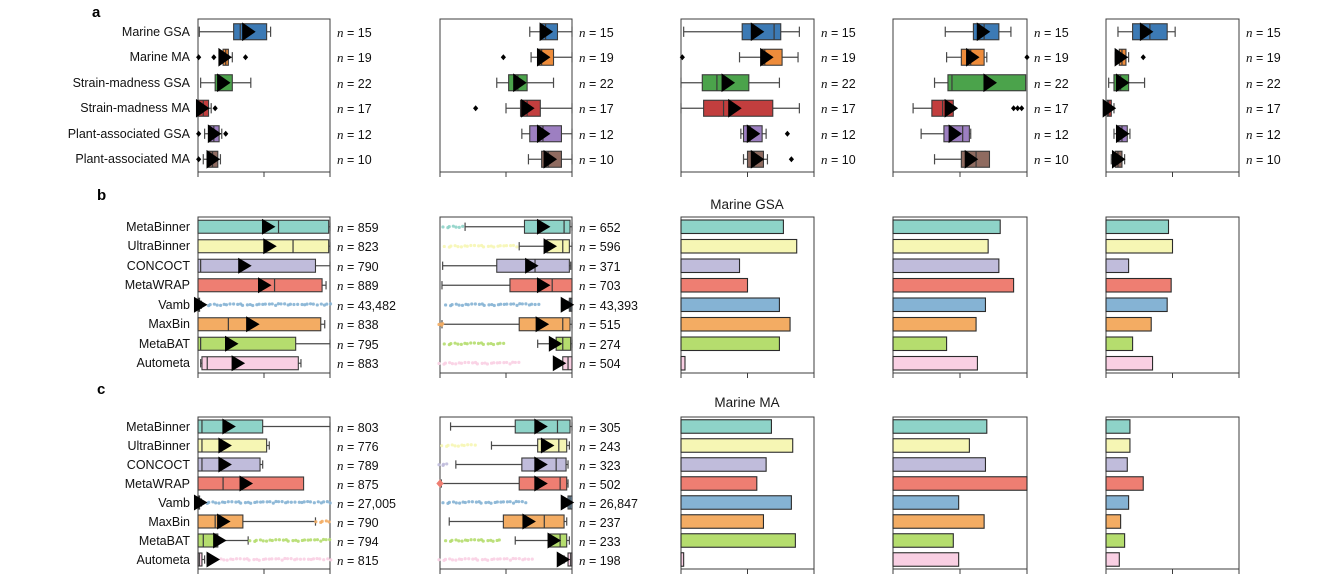 The height and width of the screenshot is (579, 1341). I want to click on tool-label: CONCOCT, so click(158, 265).